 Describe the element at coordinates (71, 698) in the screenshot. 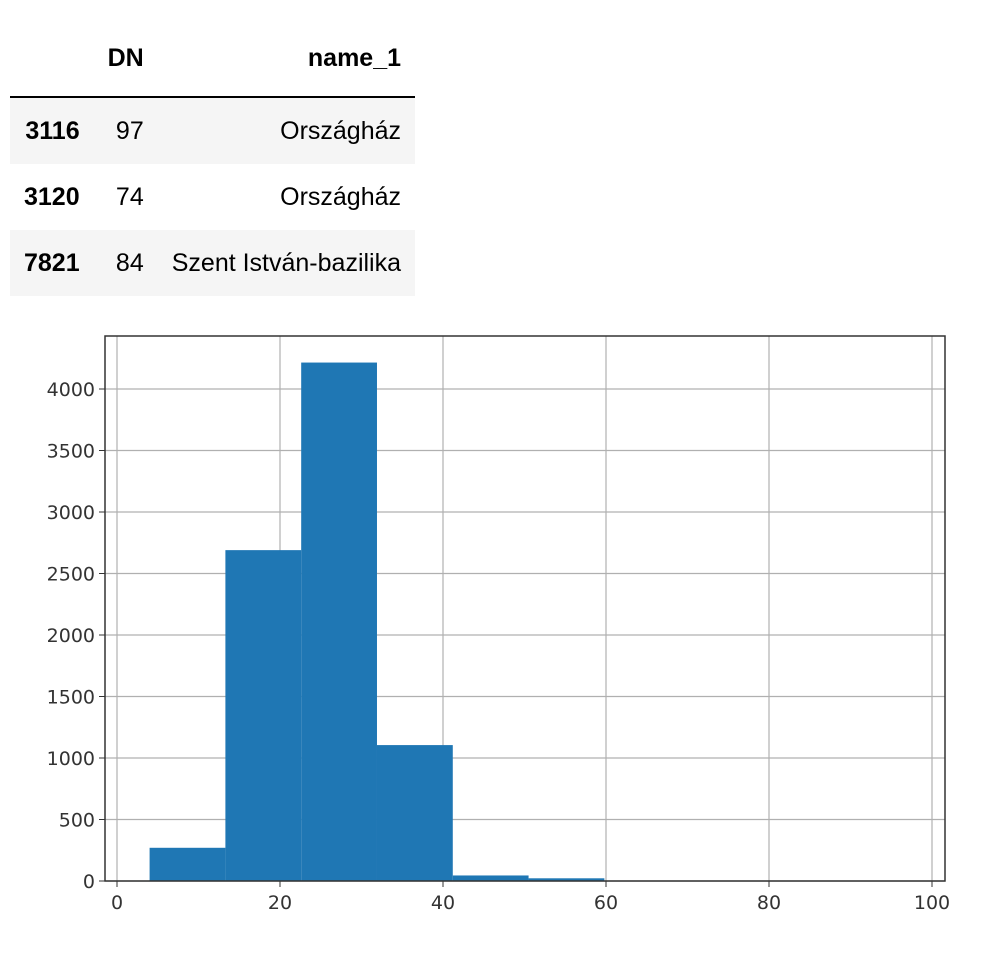

I see `y-tick-label: 1500` at that location.